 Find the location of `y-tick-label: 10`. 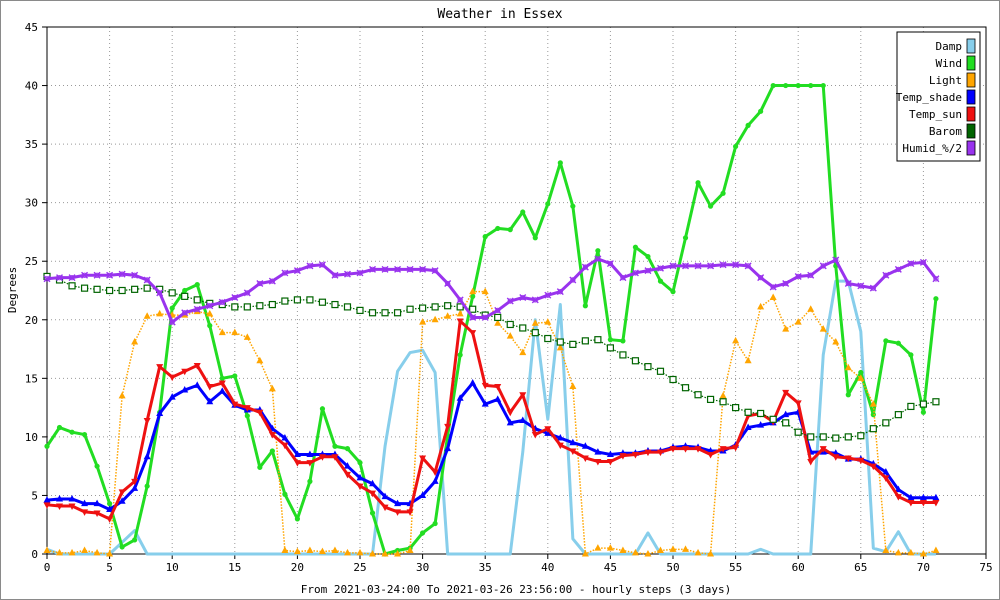

y-tick-label: 10 is located at coordinates (31, 437).